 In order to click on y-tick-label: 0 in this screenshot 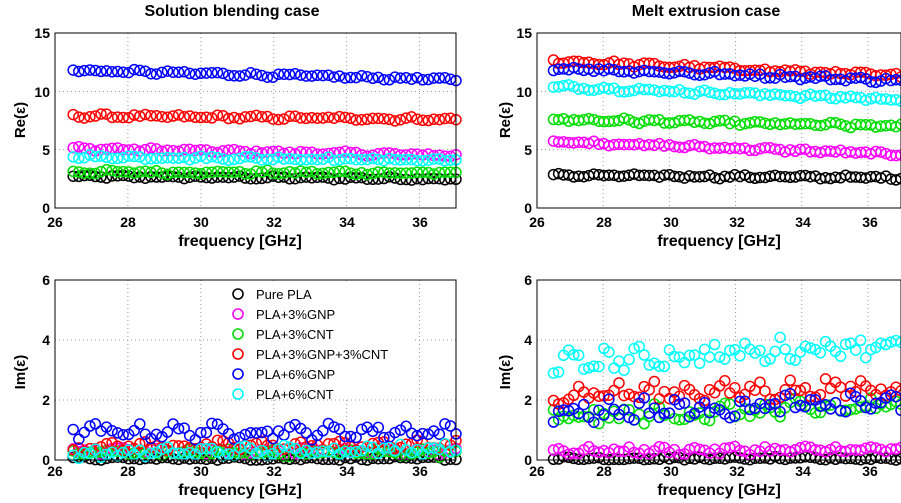, I will do `click(46, 208)`.